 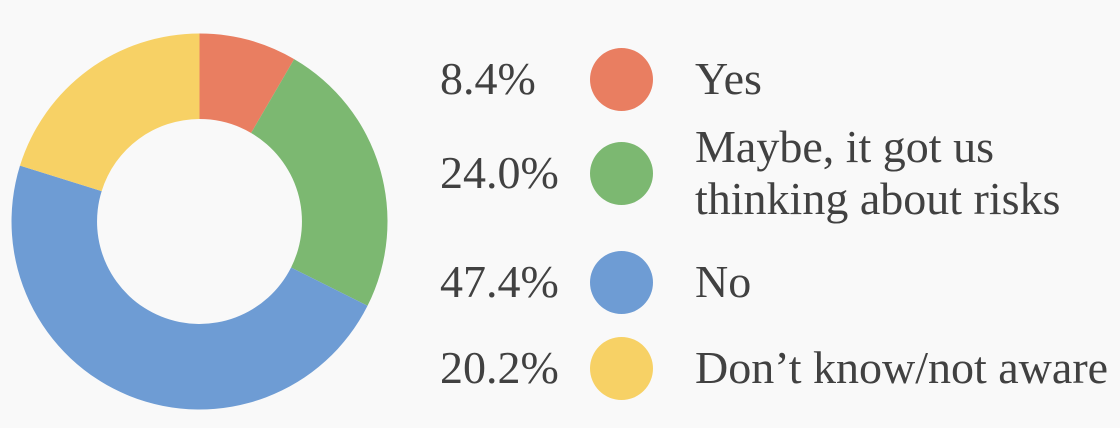 What do you see at coordinates (780, 79) in the screenshot?
I see `legend-item: 8.4% Yes` at bounding box center [780, 79].